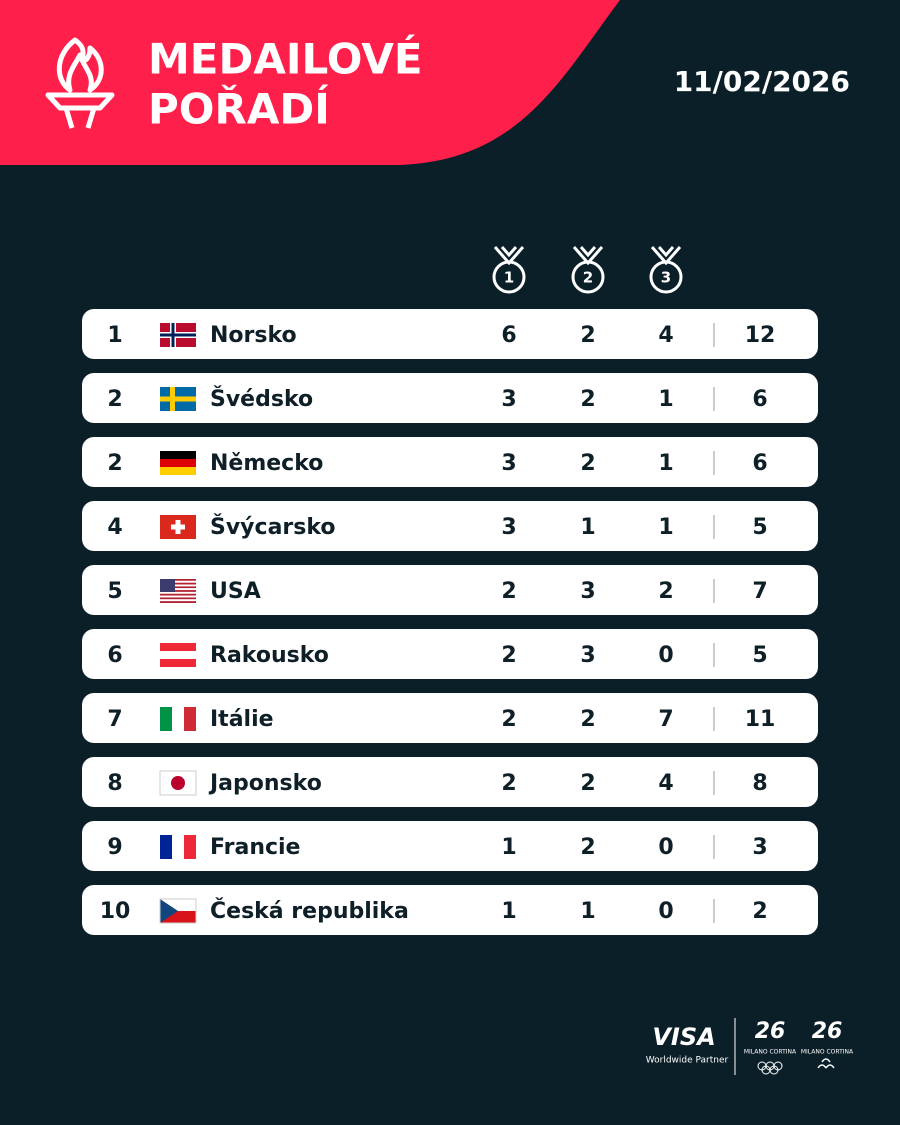  Describe the element at coordinates (687, 1061) in the screenshot. I see `partner-note: Worldwide Partner` at that location.